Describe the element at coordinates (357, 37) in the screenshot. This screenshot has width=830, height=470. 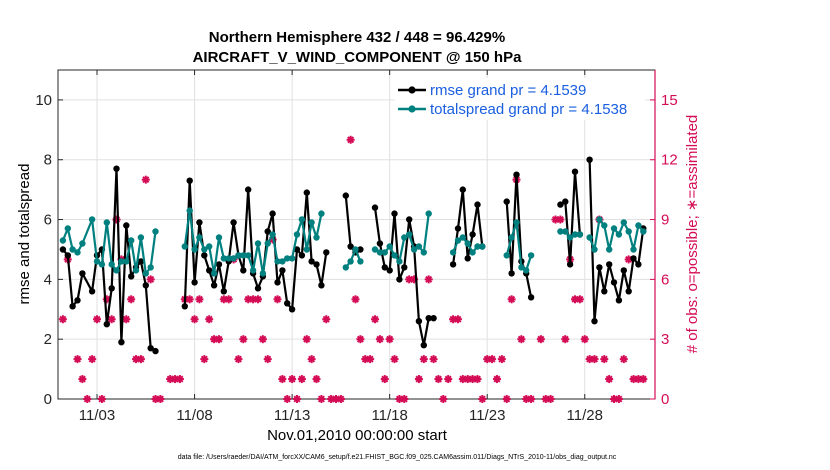
I see `chart-title-line1: Northern Hemisphere 432 / 448 = 96.429%` at that location.